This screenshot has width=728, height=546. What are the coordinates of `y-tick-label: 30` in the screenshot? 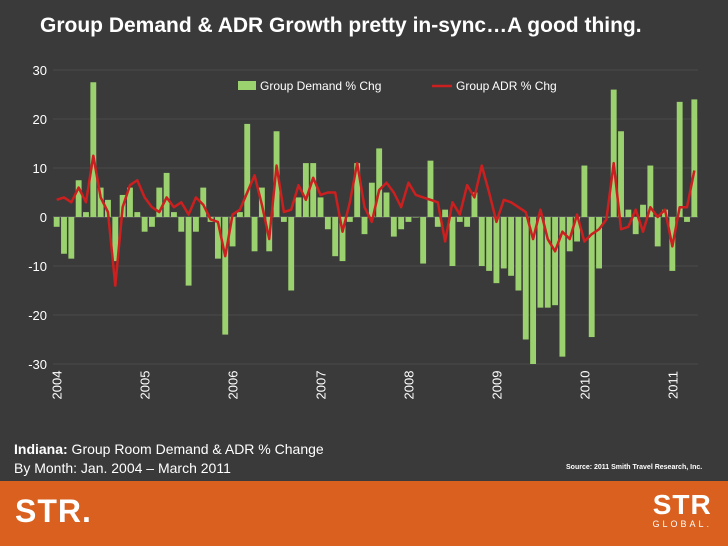 It's located at (40, 70).